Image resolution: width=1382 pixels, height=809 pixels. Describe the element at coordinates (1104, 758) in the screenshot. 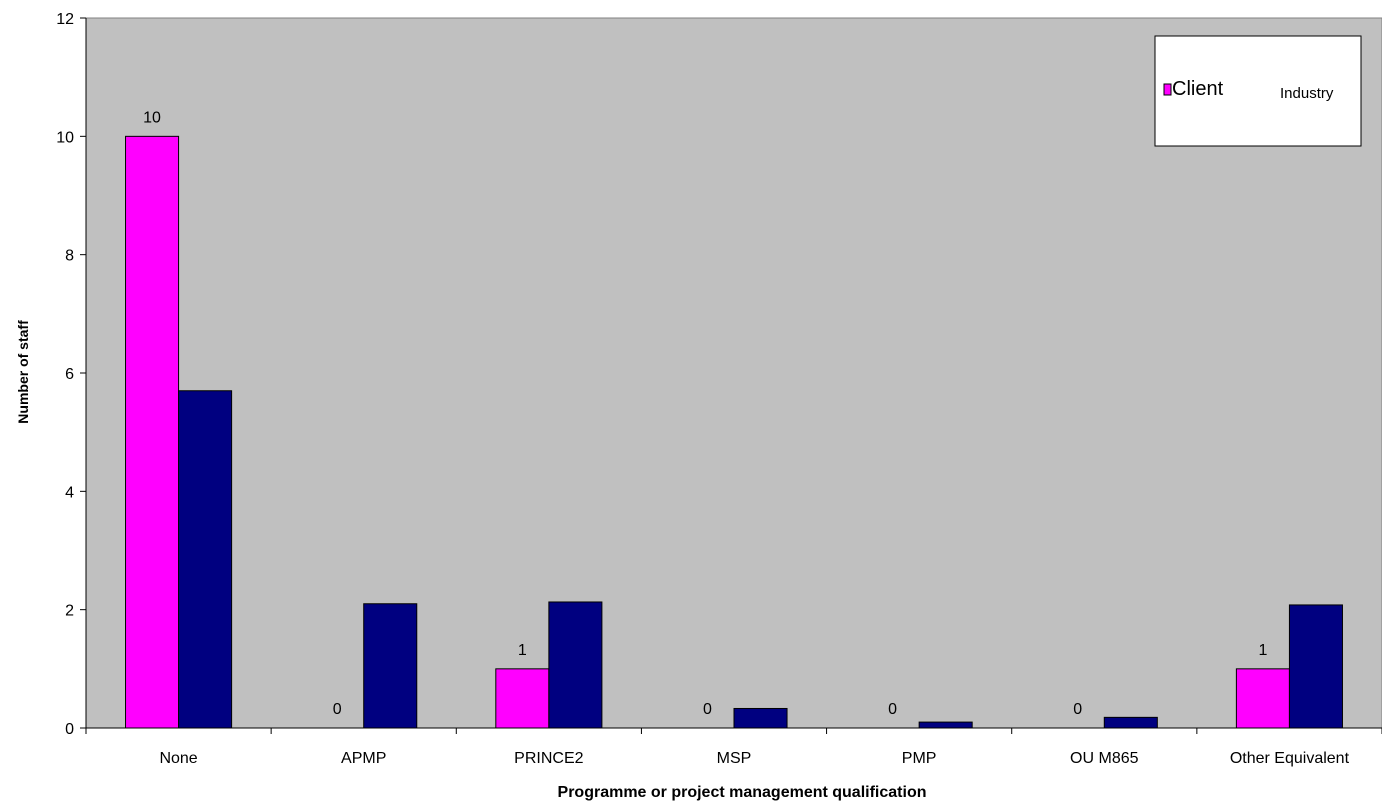

I see `x-tick-label: OU M865` at that location.